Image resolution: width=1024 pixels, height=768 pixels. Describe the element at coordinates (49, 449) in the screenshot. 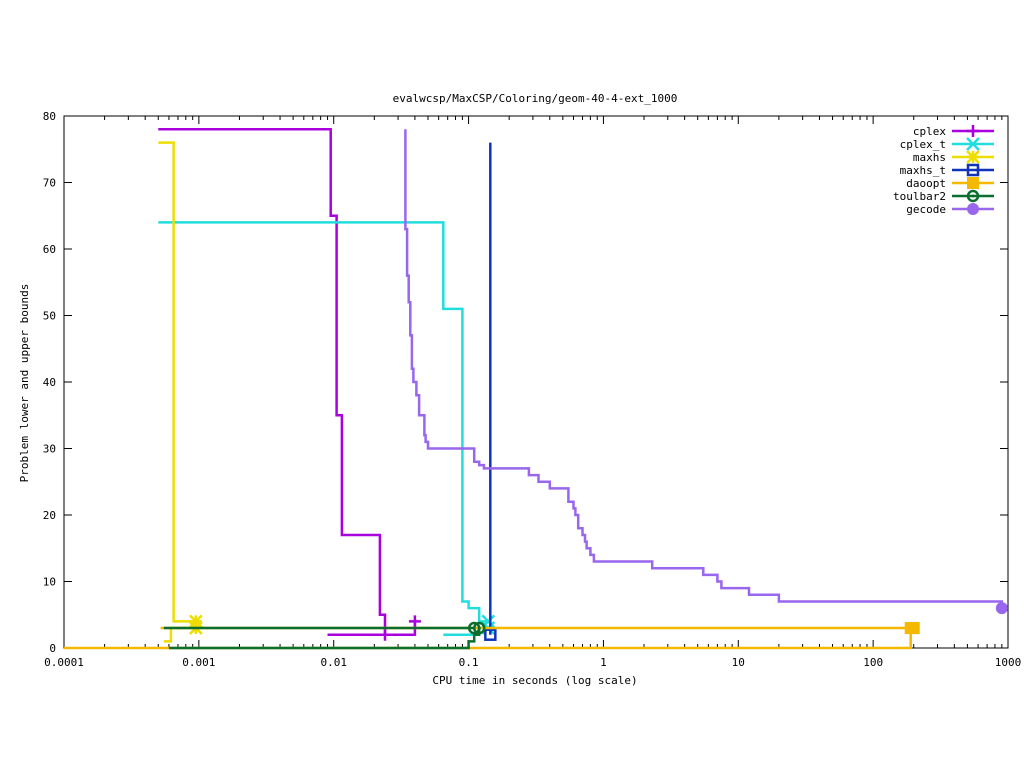

I see `y-tick-label: 30` at that location.